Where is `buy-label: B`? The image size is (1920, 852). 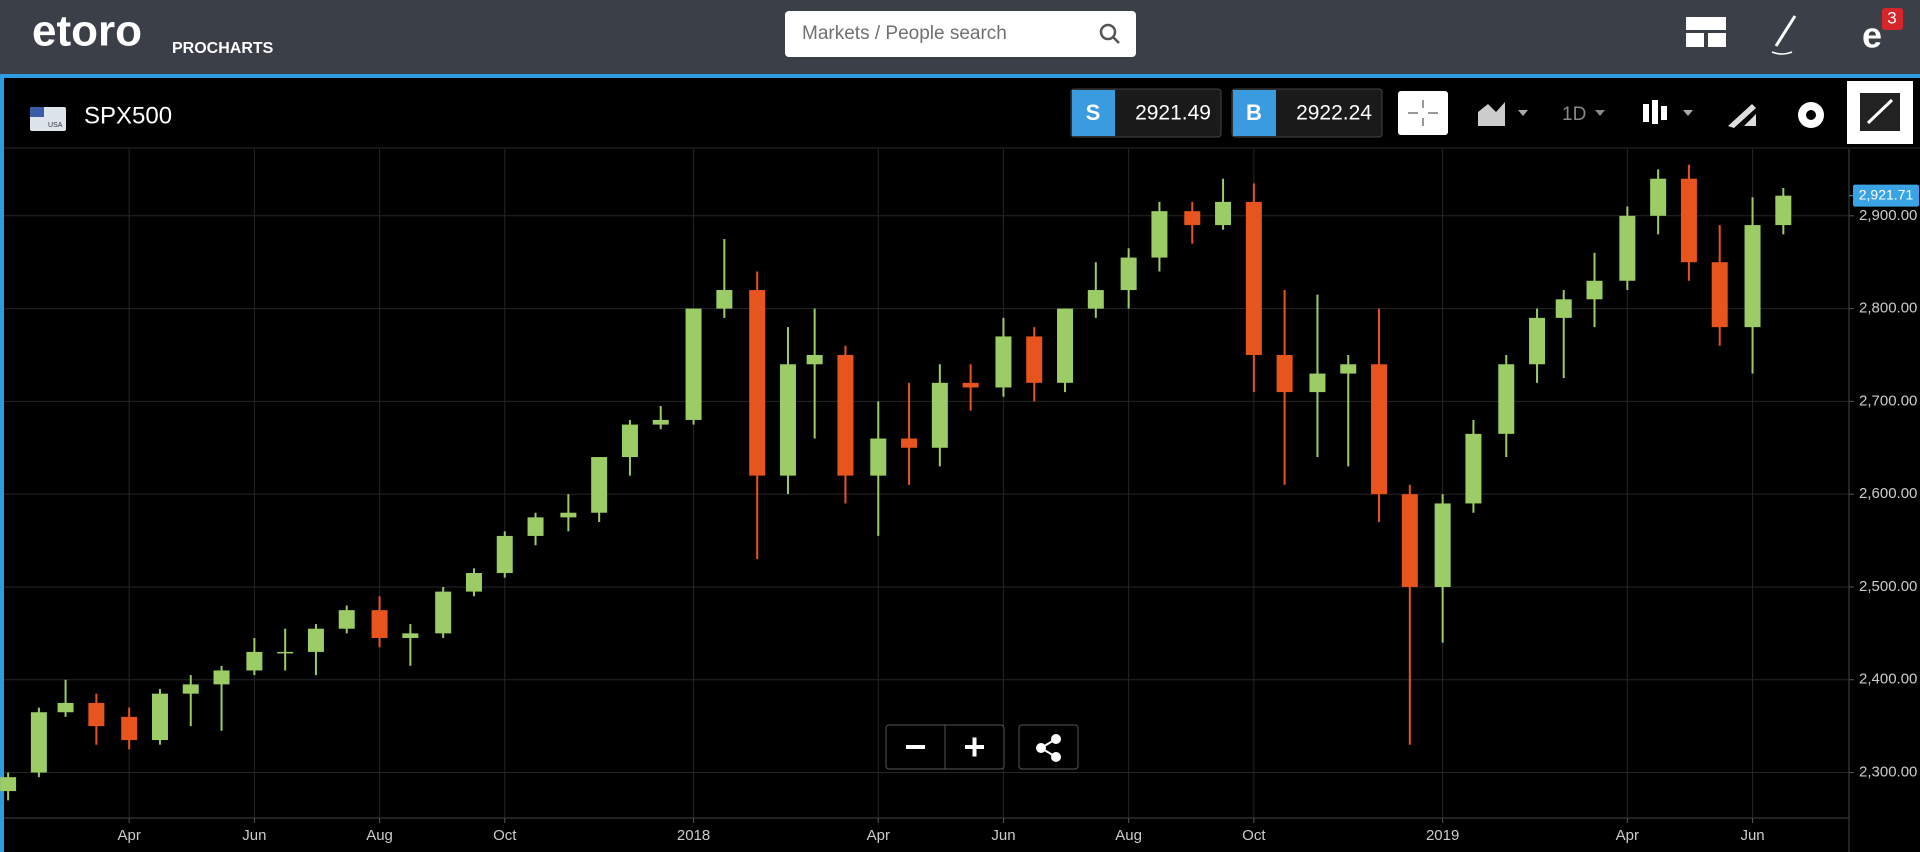 buy-label: B is located at coordinates (1254, 112).